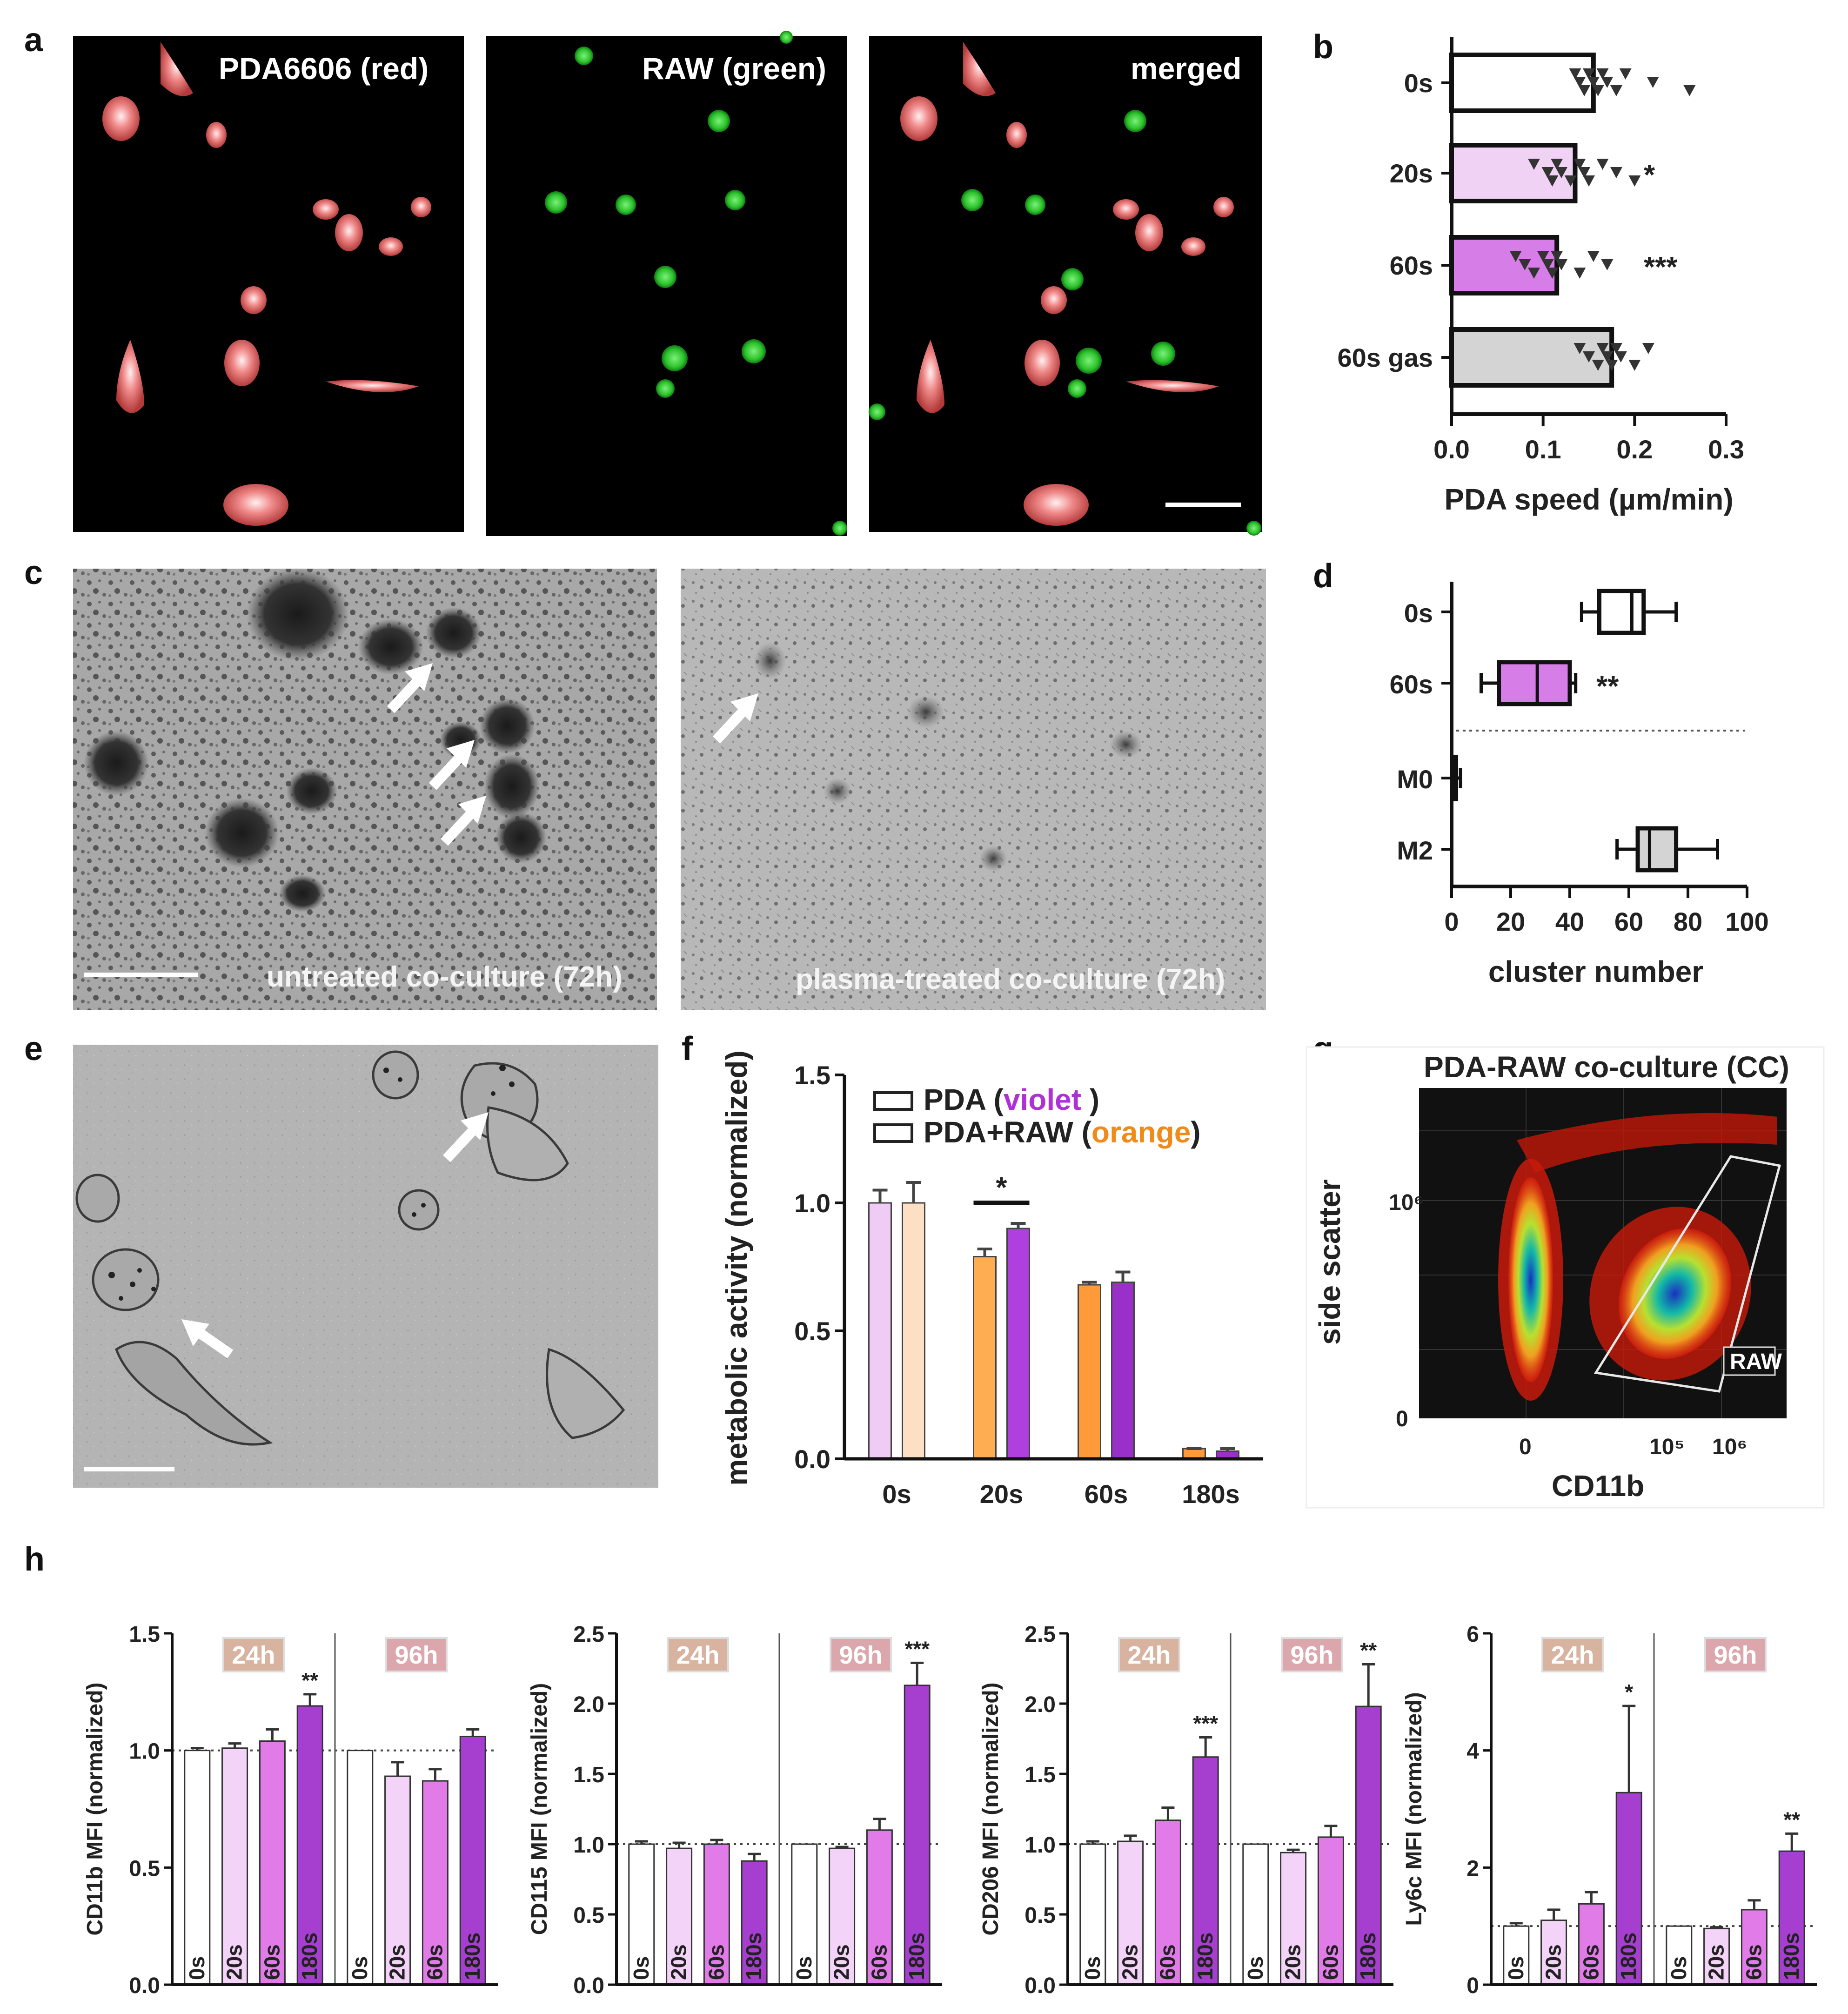  What do you see at coordinates (1451, 921) in the screenshot?
I see `x-tick-label: 0` at bounding box center [1451, 921].